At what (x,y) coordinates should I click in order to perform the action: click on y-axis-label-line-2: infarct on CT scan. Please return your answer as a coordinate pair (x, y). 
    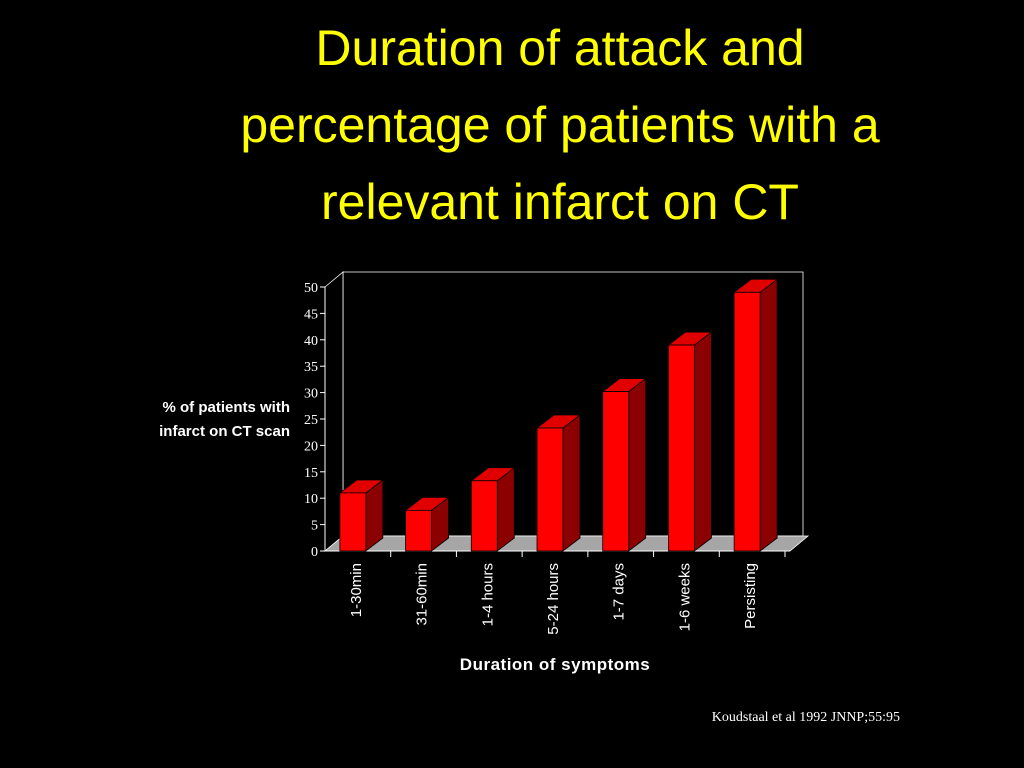
    Looking at the image, I should click on (224, 431).